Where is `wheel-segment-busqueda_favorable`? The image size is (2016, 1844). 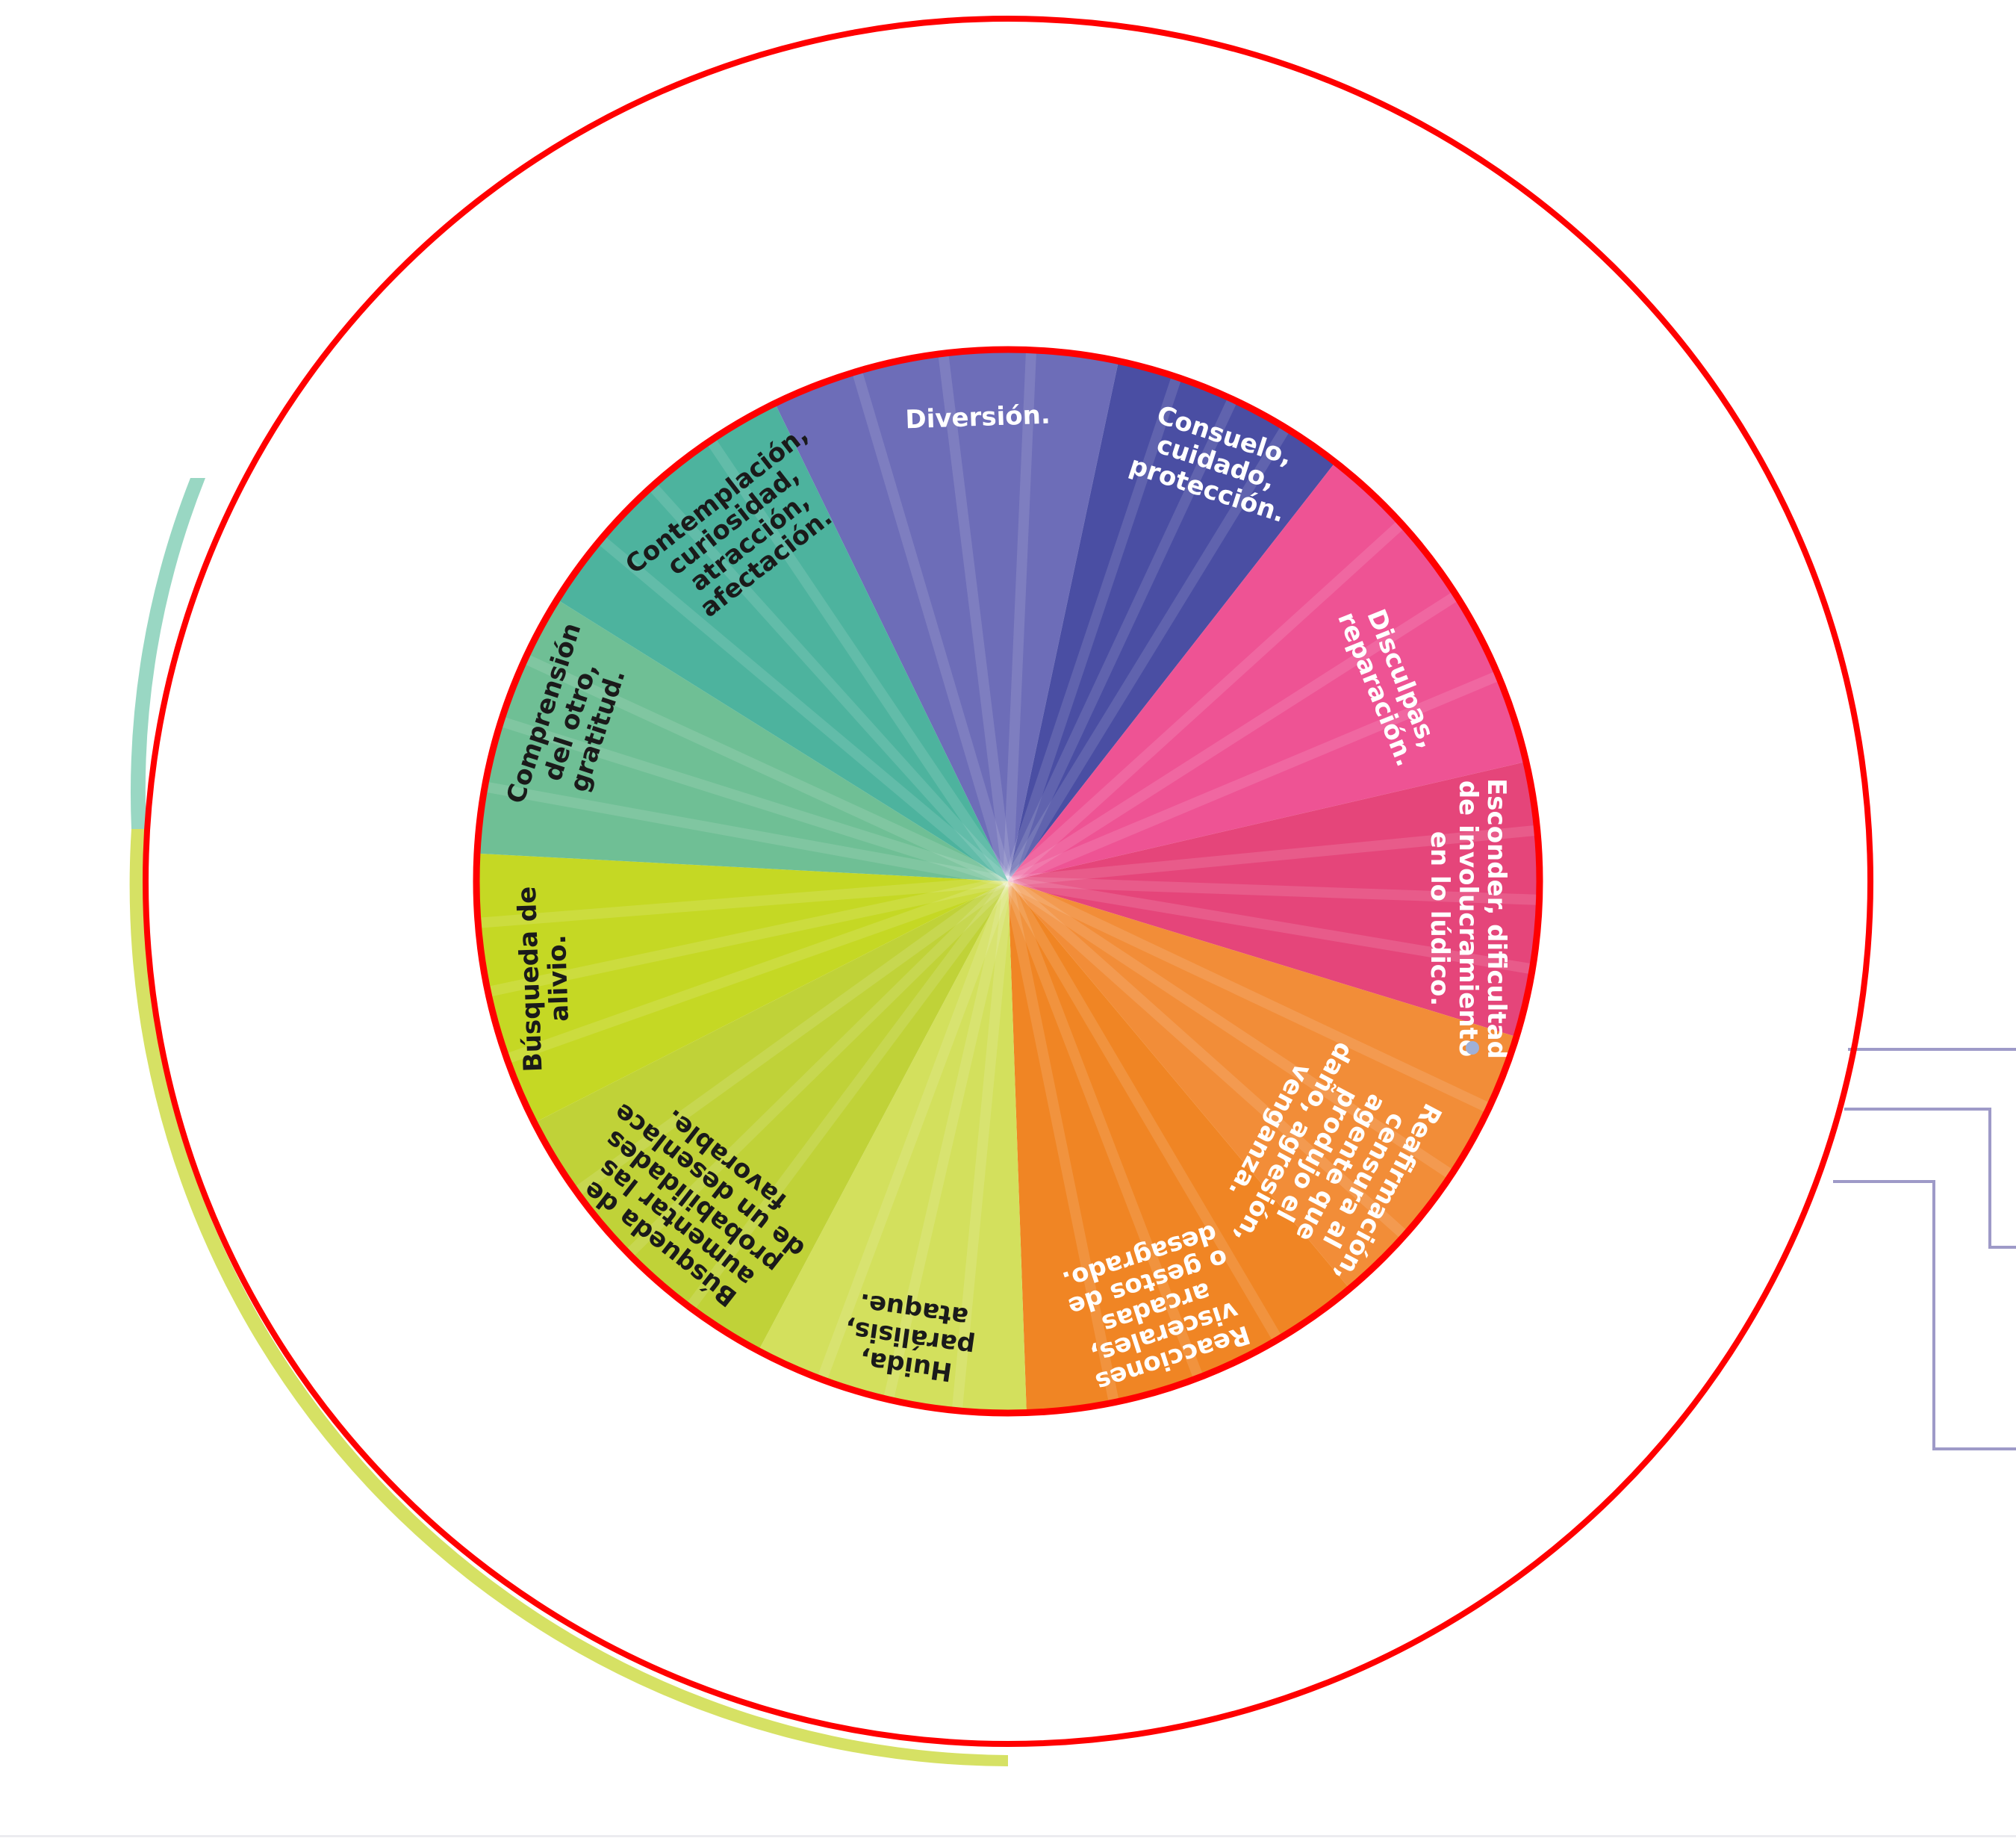
wheel-segment-busqueda_favorable is located at coordinates (757, 1129).